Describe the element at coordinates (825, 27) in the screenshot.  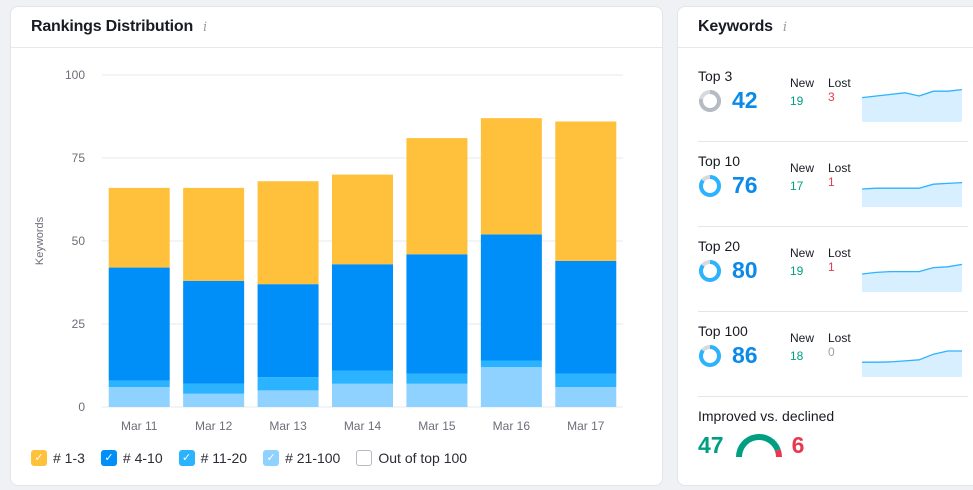
I see `keywords-card-header: Keywords i` at that location.